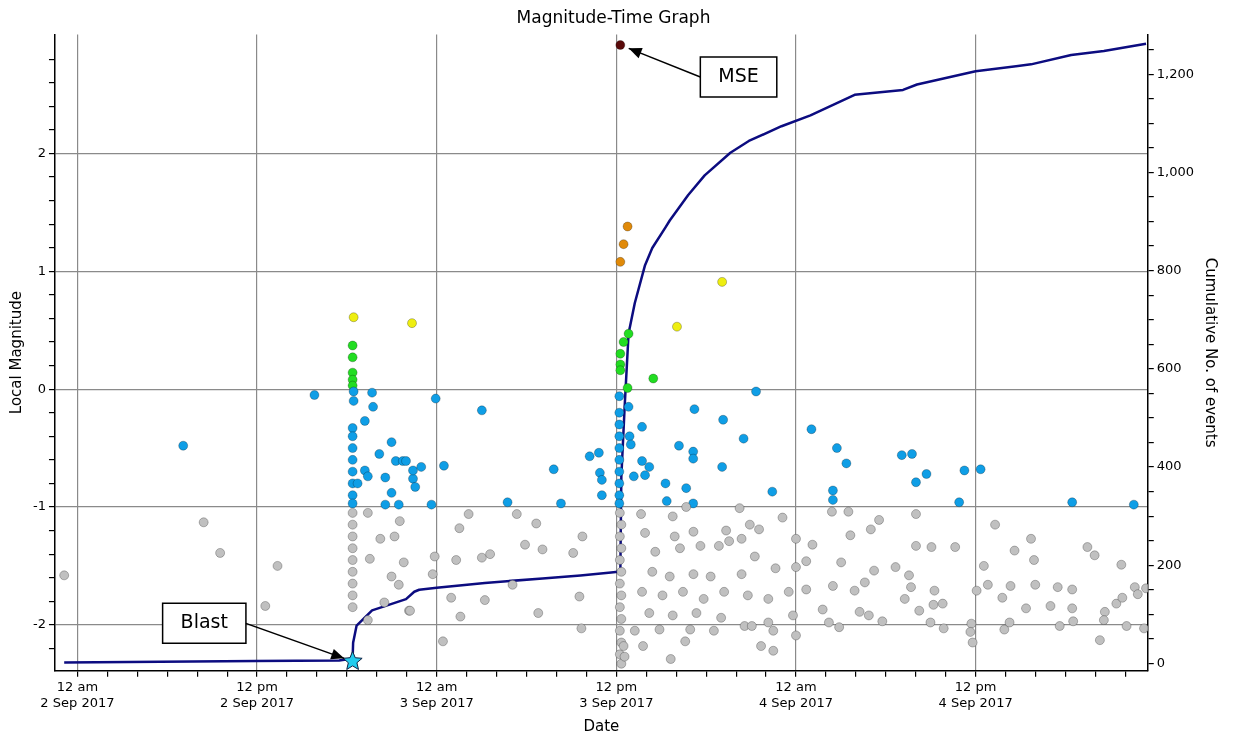 This screenshot has width=1233, height=742. What do you see at coordinates (1175, 73) in the screenshot?
I see `y2-tick-label: 1,200` at bounding box center [1175, 73].